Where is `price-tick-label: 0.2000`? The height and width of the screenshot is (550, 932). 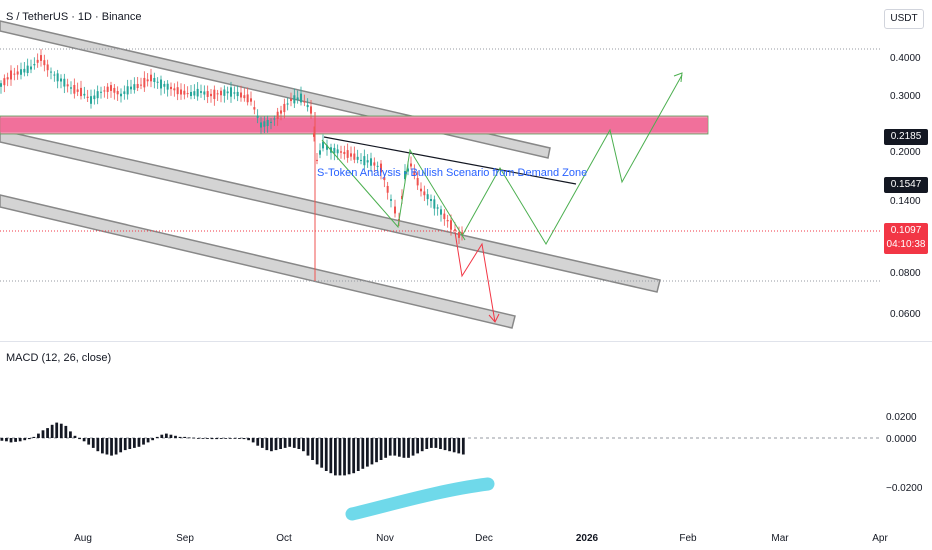 price-tick-label: 0.2000 is located at coordinates (905, 152).